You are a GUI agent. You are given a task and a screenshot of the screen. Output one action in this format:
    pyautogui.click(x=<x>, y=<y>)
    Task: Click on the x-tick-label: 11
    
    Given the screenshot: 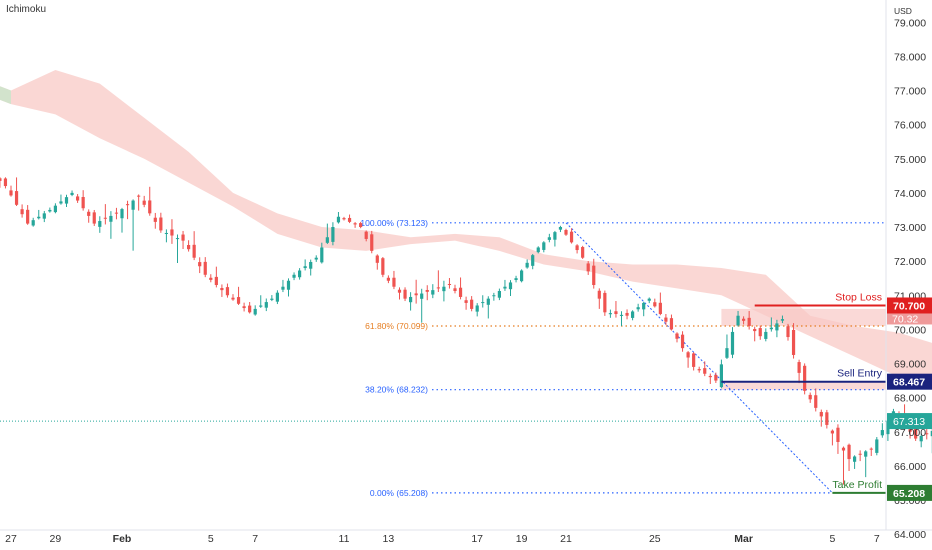 What is the action you would take?
    pyautogui.click(x=344, y=539)
    